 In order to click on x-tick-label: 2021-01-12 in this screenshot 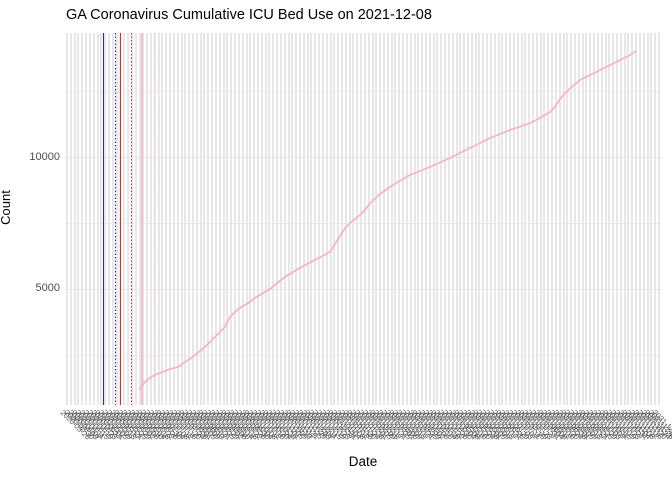, I will do `click(354, 425)`.